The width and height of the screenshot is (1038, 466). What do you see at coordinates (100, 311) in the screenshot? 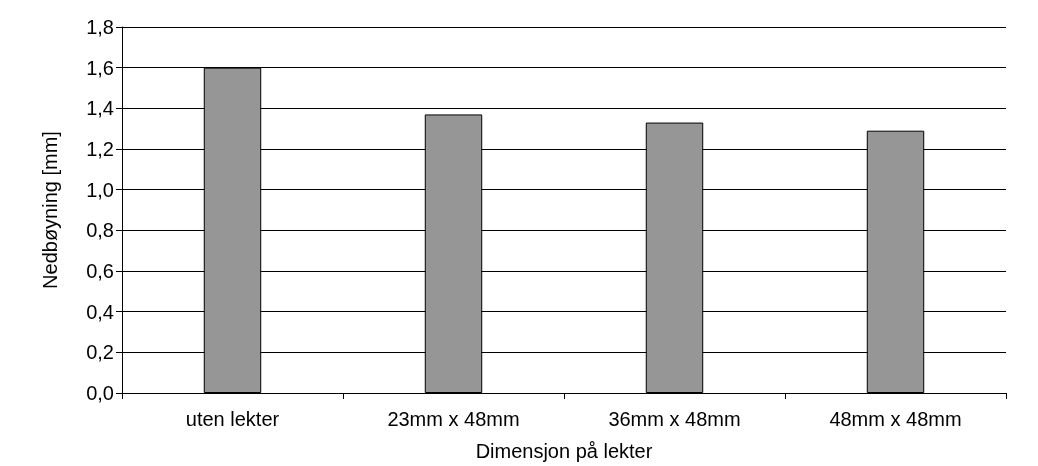
I see `y-tick-label: 0,4` at bounding box center [100, 311].